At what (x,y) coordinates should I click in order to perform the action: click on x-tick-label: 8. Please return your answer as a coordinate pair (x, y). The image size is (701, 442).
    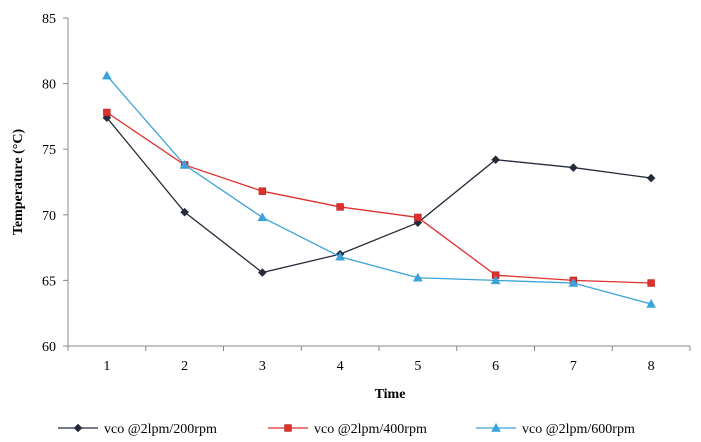
    Looking at the image, I should click on (651, 366).